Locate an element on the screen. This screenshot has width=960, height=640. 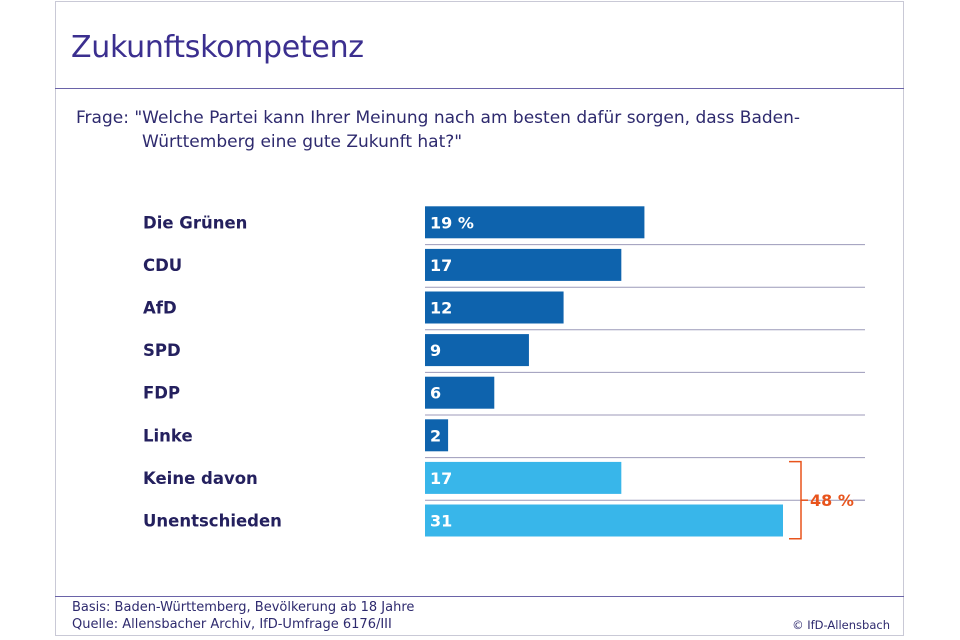
category-label: Unentschieden is located at coordinates (212, 521).